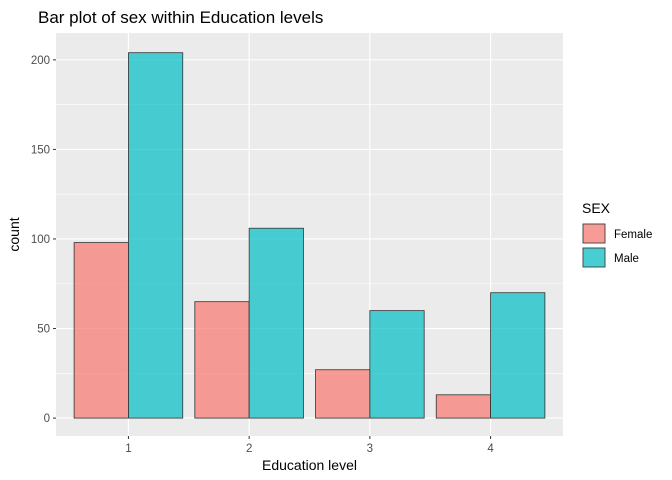 The width and height of the screenshot is (672, 480). Describe the element at coordinates (309, 445) in the screenshot. I see `x-axis: 1 2 3 4` at that location.